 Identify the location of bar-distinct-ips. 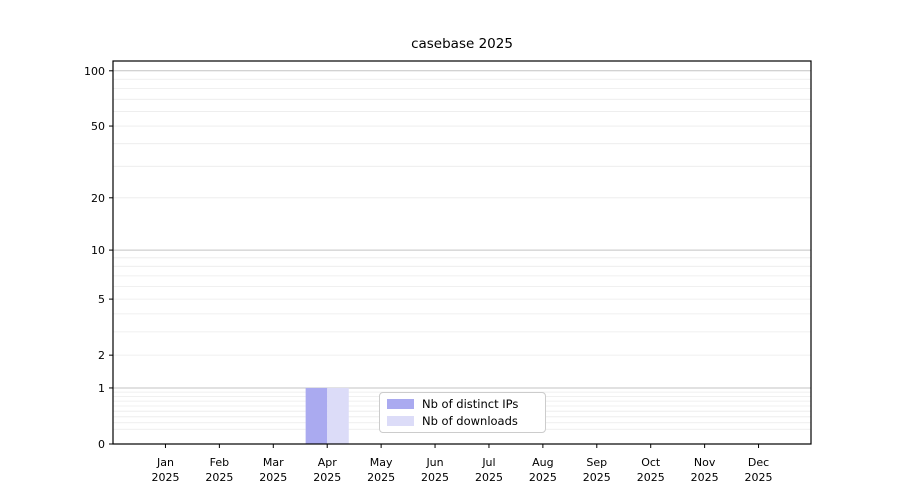
(316, 415).